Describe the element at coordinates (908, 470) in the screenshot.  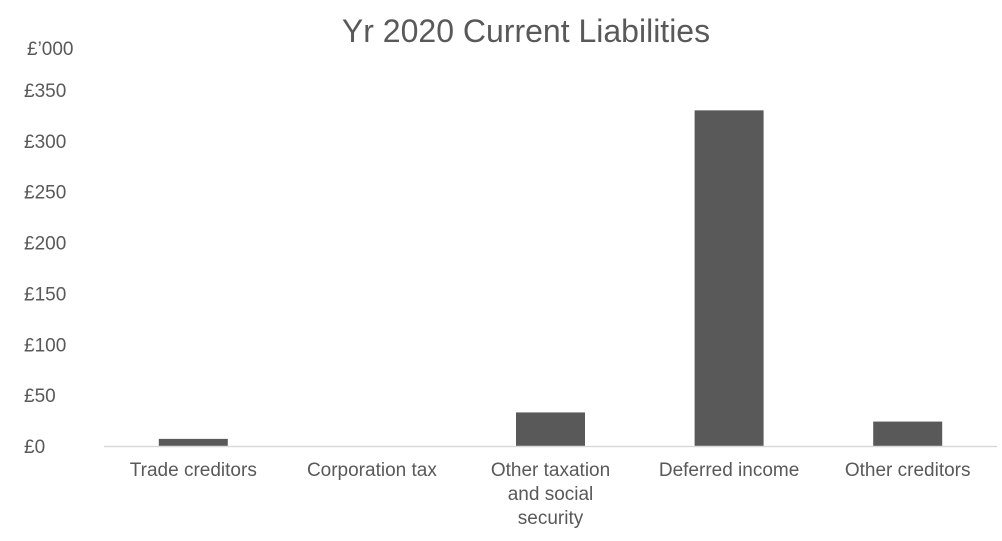
I see `x-category-label: Other creditors` at that location.